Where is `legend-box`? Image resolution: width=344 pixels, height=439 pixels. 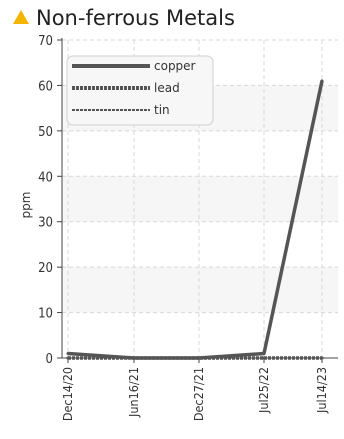 legend-box is located at coordinates (140, 90).